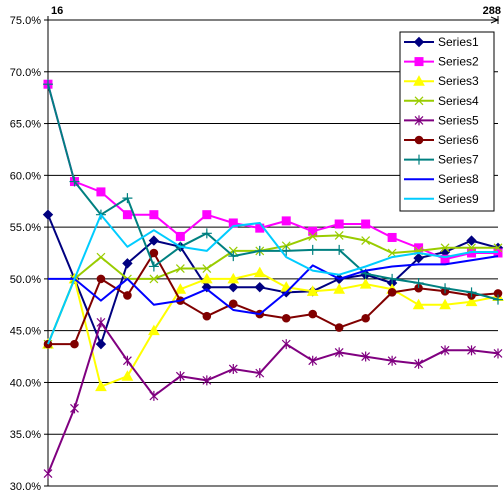 This screenshot has height=503, width=504. What do you see at coordinates (273, 285) in the screenshot?
I see `series-line` at bounding box center [273, 285].